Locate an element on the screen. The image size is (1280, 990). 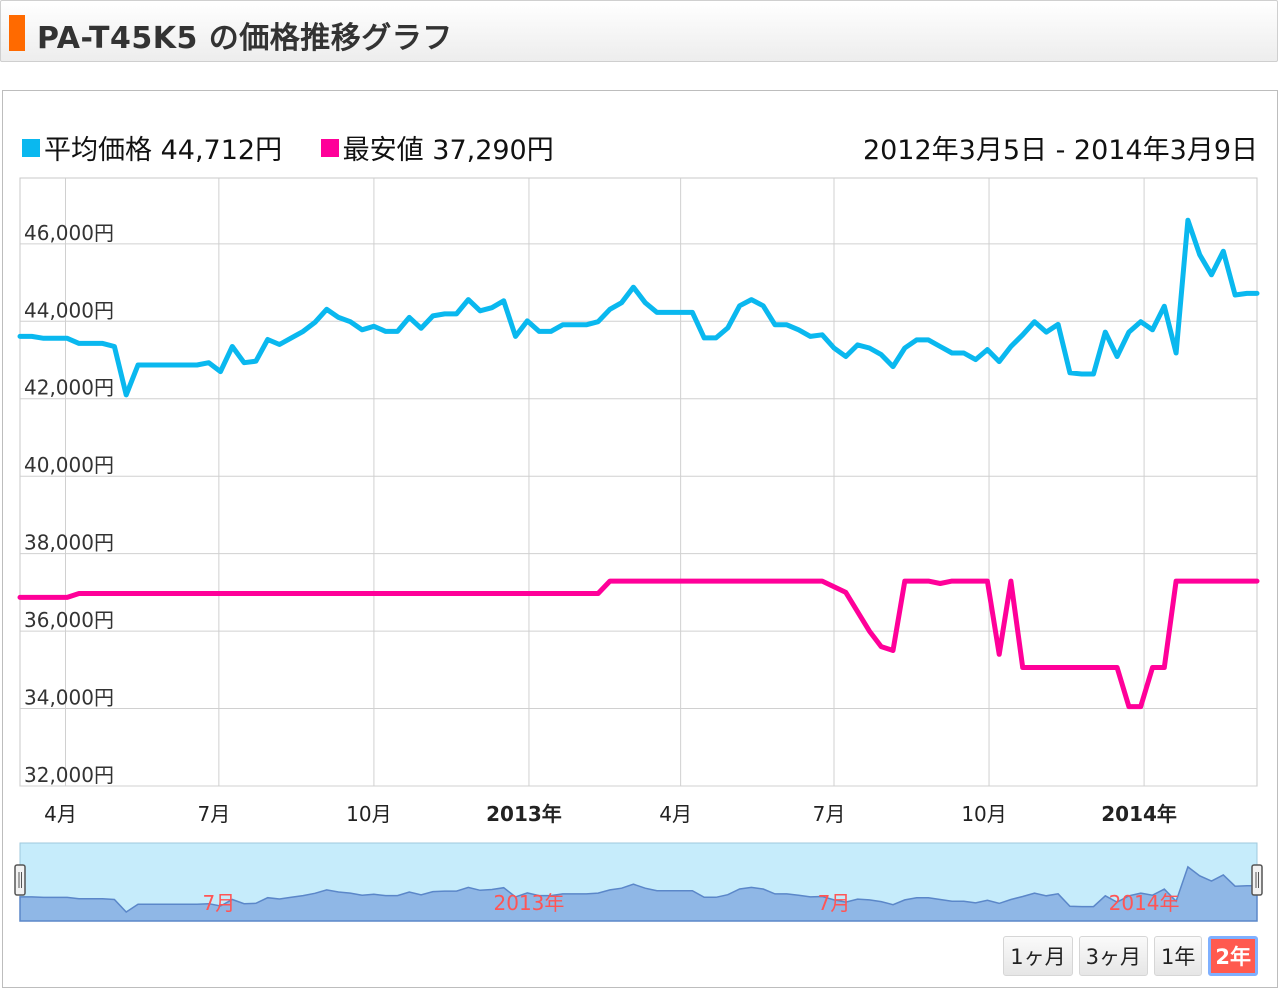
y-tick-label-1: 34,000円 is located at coordinates (69, 698).